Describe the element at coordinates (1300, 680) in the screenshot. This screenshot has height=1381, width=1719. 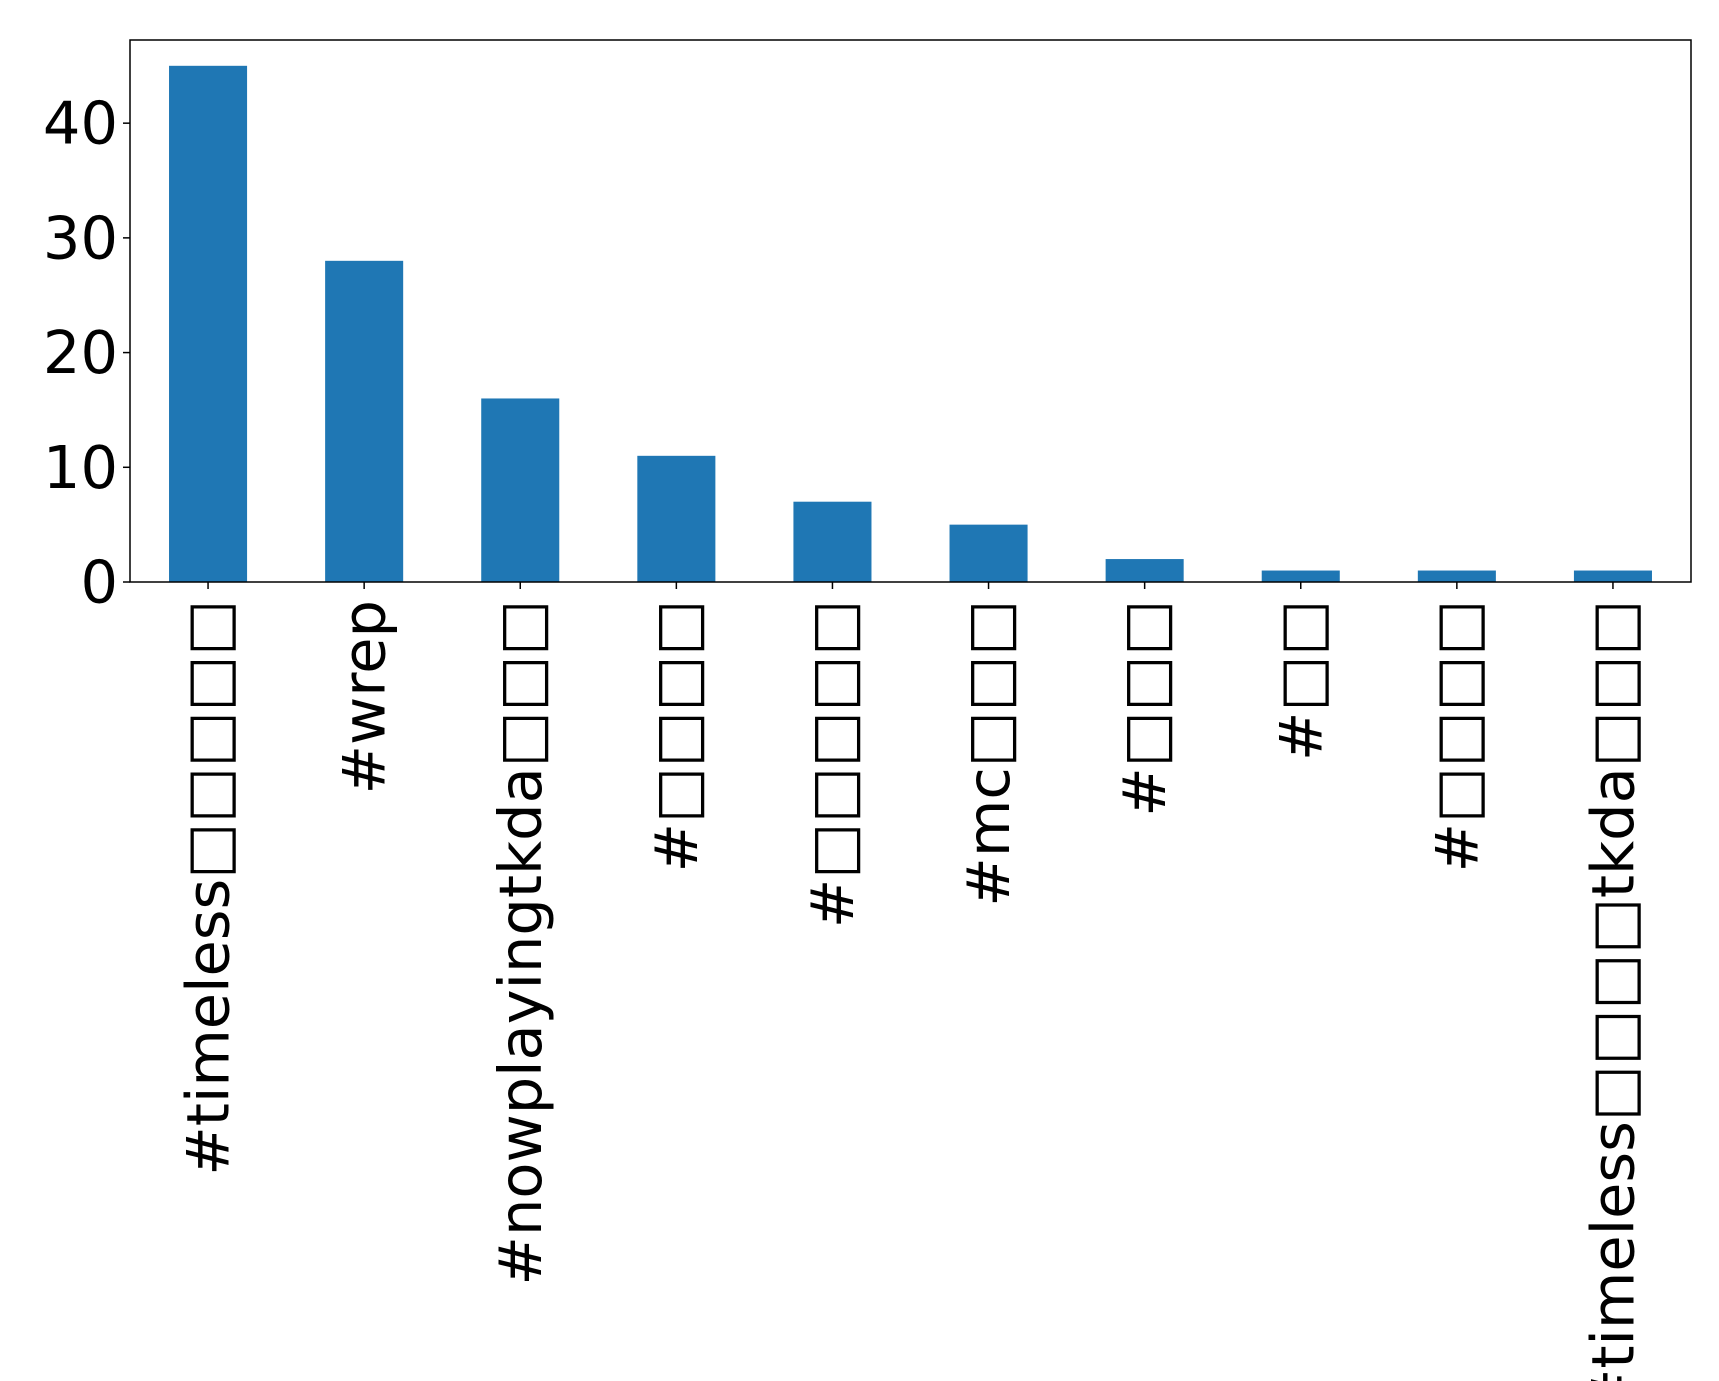
I see `x-tick-label-7: #□□` at that location.